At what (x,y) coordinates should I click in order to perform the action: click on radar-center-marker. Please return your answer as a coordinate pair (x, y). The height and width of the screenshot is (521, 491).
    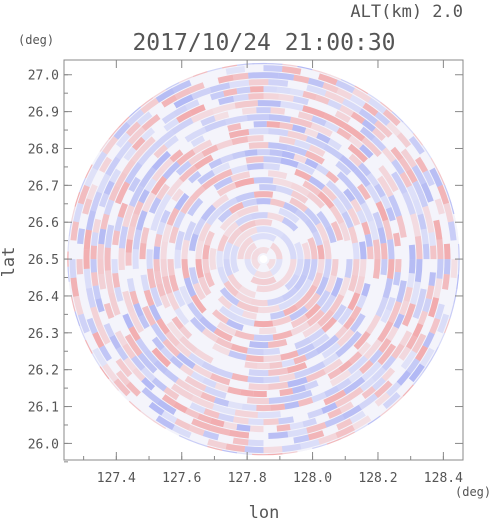
    Looking at the image, I should click on (263, 259).